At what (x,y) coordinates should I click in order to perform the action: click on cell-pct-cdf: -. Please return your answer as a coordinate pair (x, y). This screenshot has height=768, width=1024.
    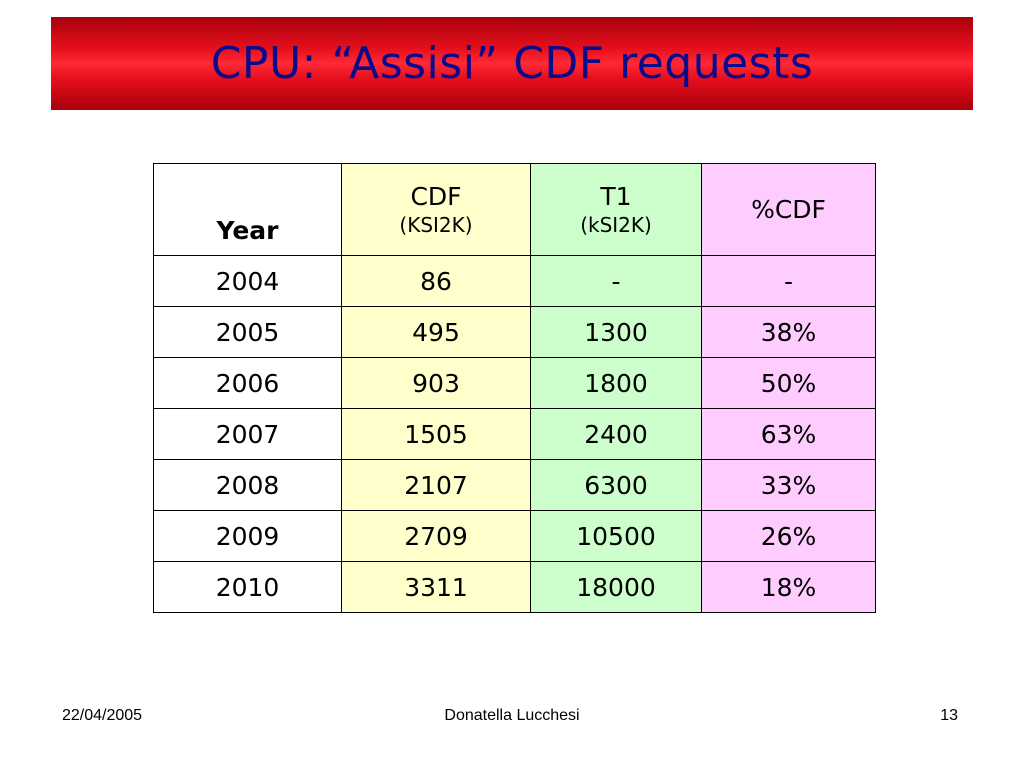
    Looking at the image, I should click on (788, 281).